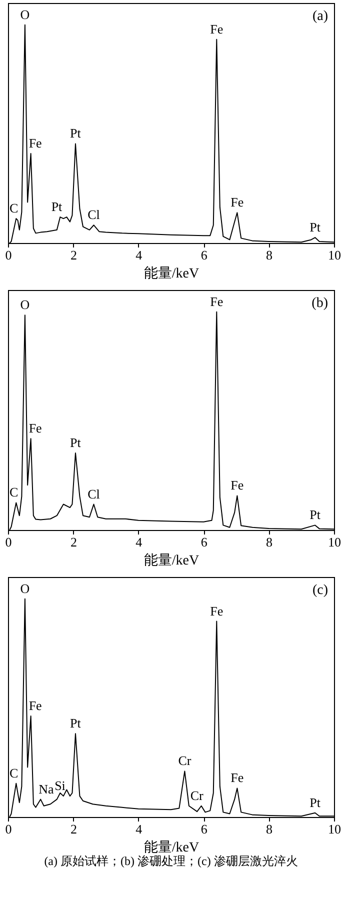  What do you see at coordinates (46, 788) in the screenshot?
I see `annotation: Na` at bounding box center [46, 788].